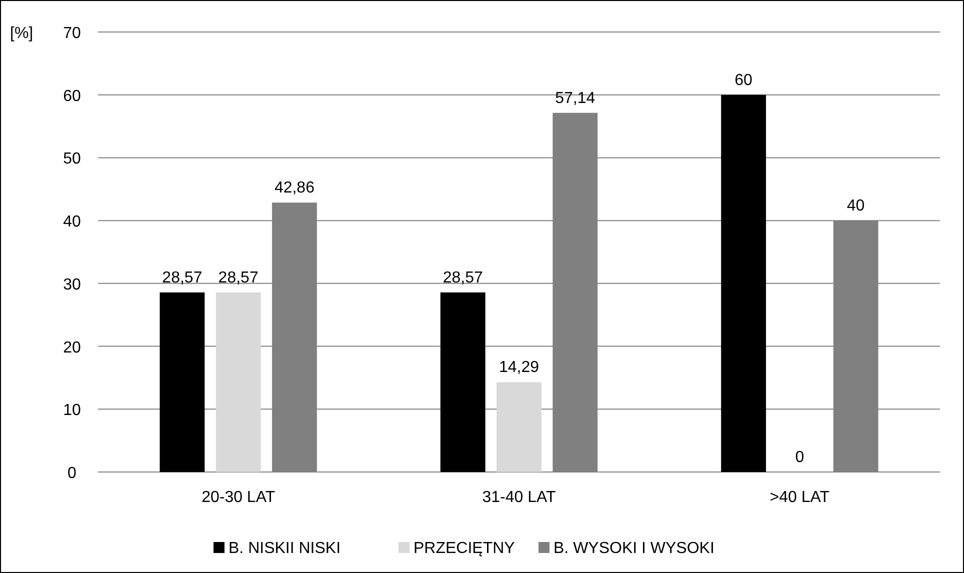  What do you see at coordinates (72, 411) in the screenshot?
I see `y-tick-label: 10` at bounding box center [72, 411].